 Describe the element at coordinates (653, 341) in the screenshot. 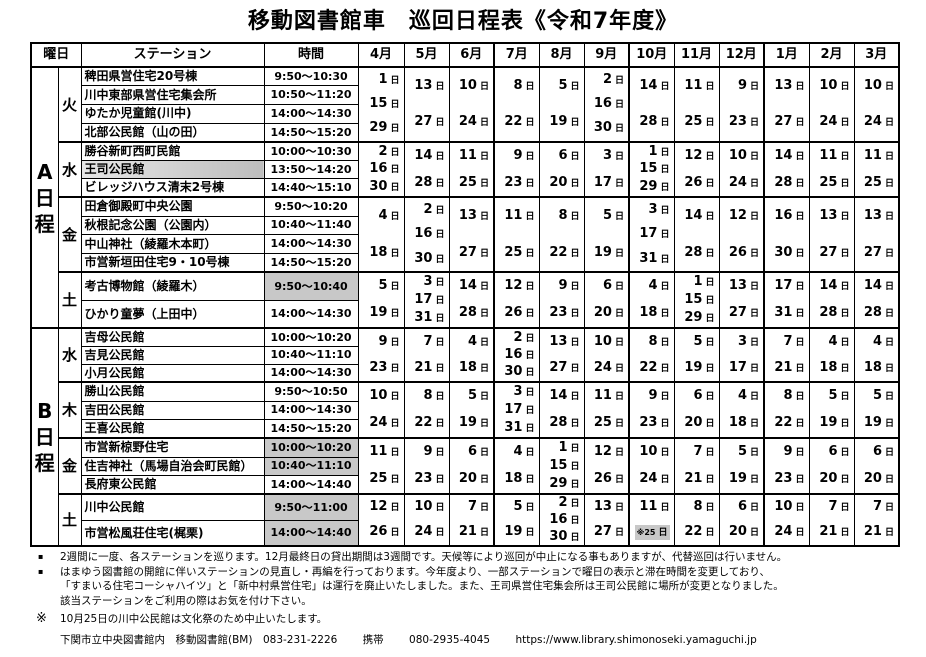

I see `date-number: 8` at that location.